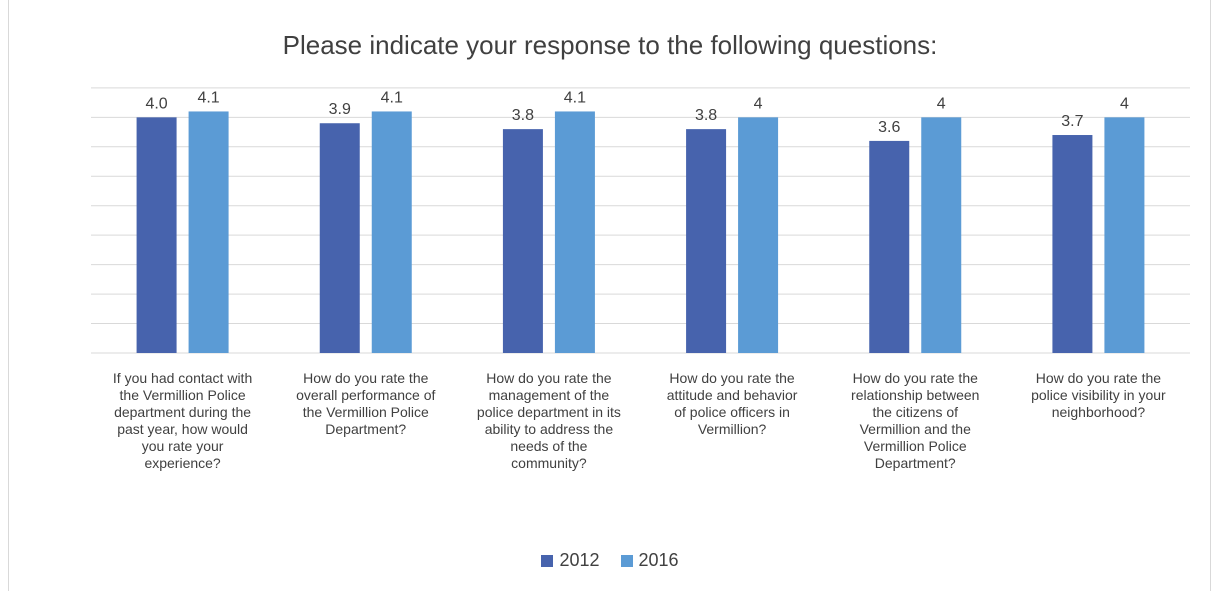 Image resolution: width=1220 pixels, height=591 pixels. Describe the element at coordinates (523, 115) in the screenshot. I see `data-label-2012-3: 3.8` at that location.